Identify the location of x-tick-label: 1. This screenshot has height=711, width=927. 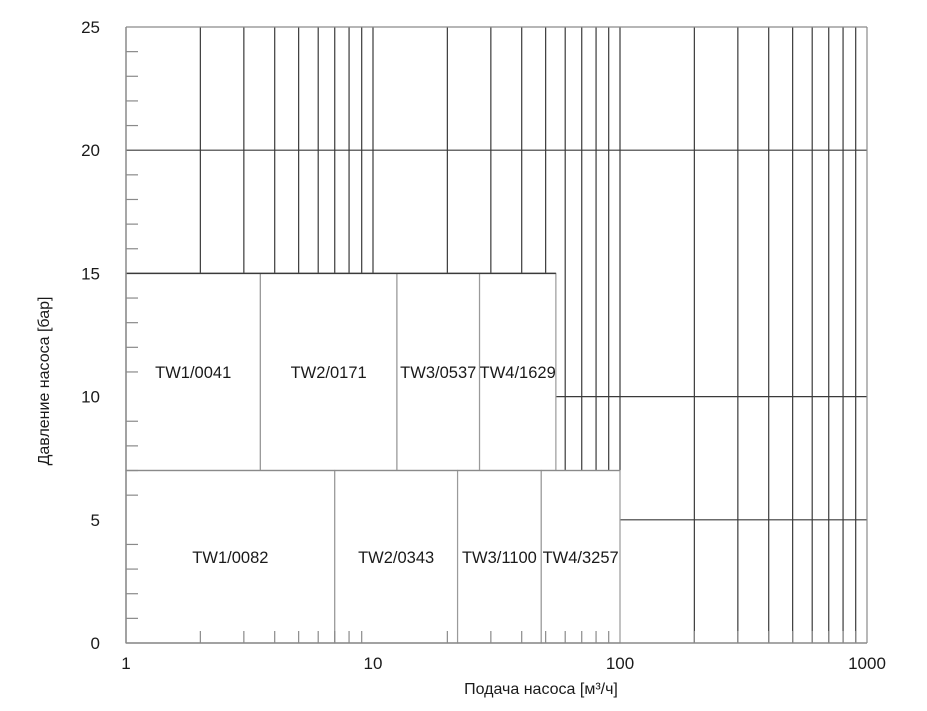
(125, 663).